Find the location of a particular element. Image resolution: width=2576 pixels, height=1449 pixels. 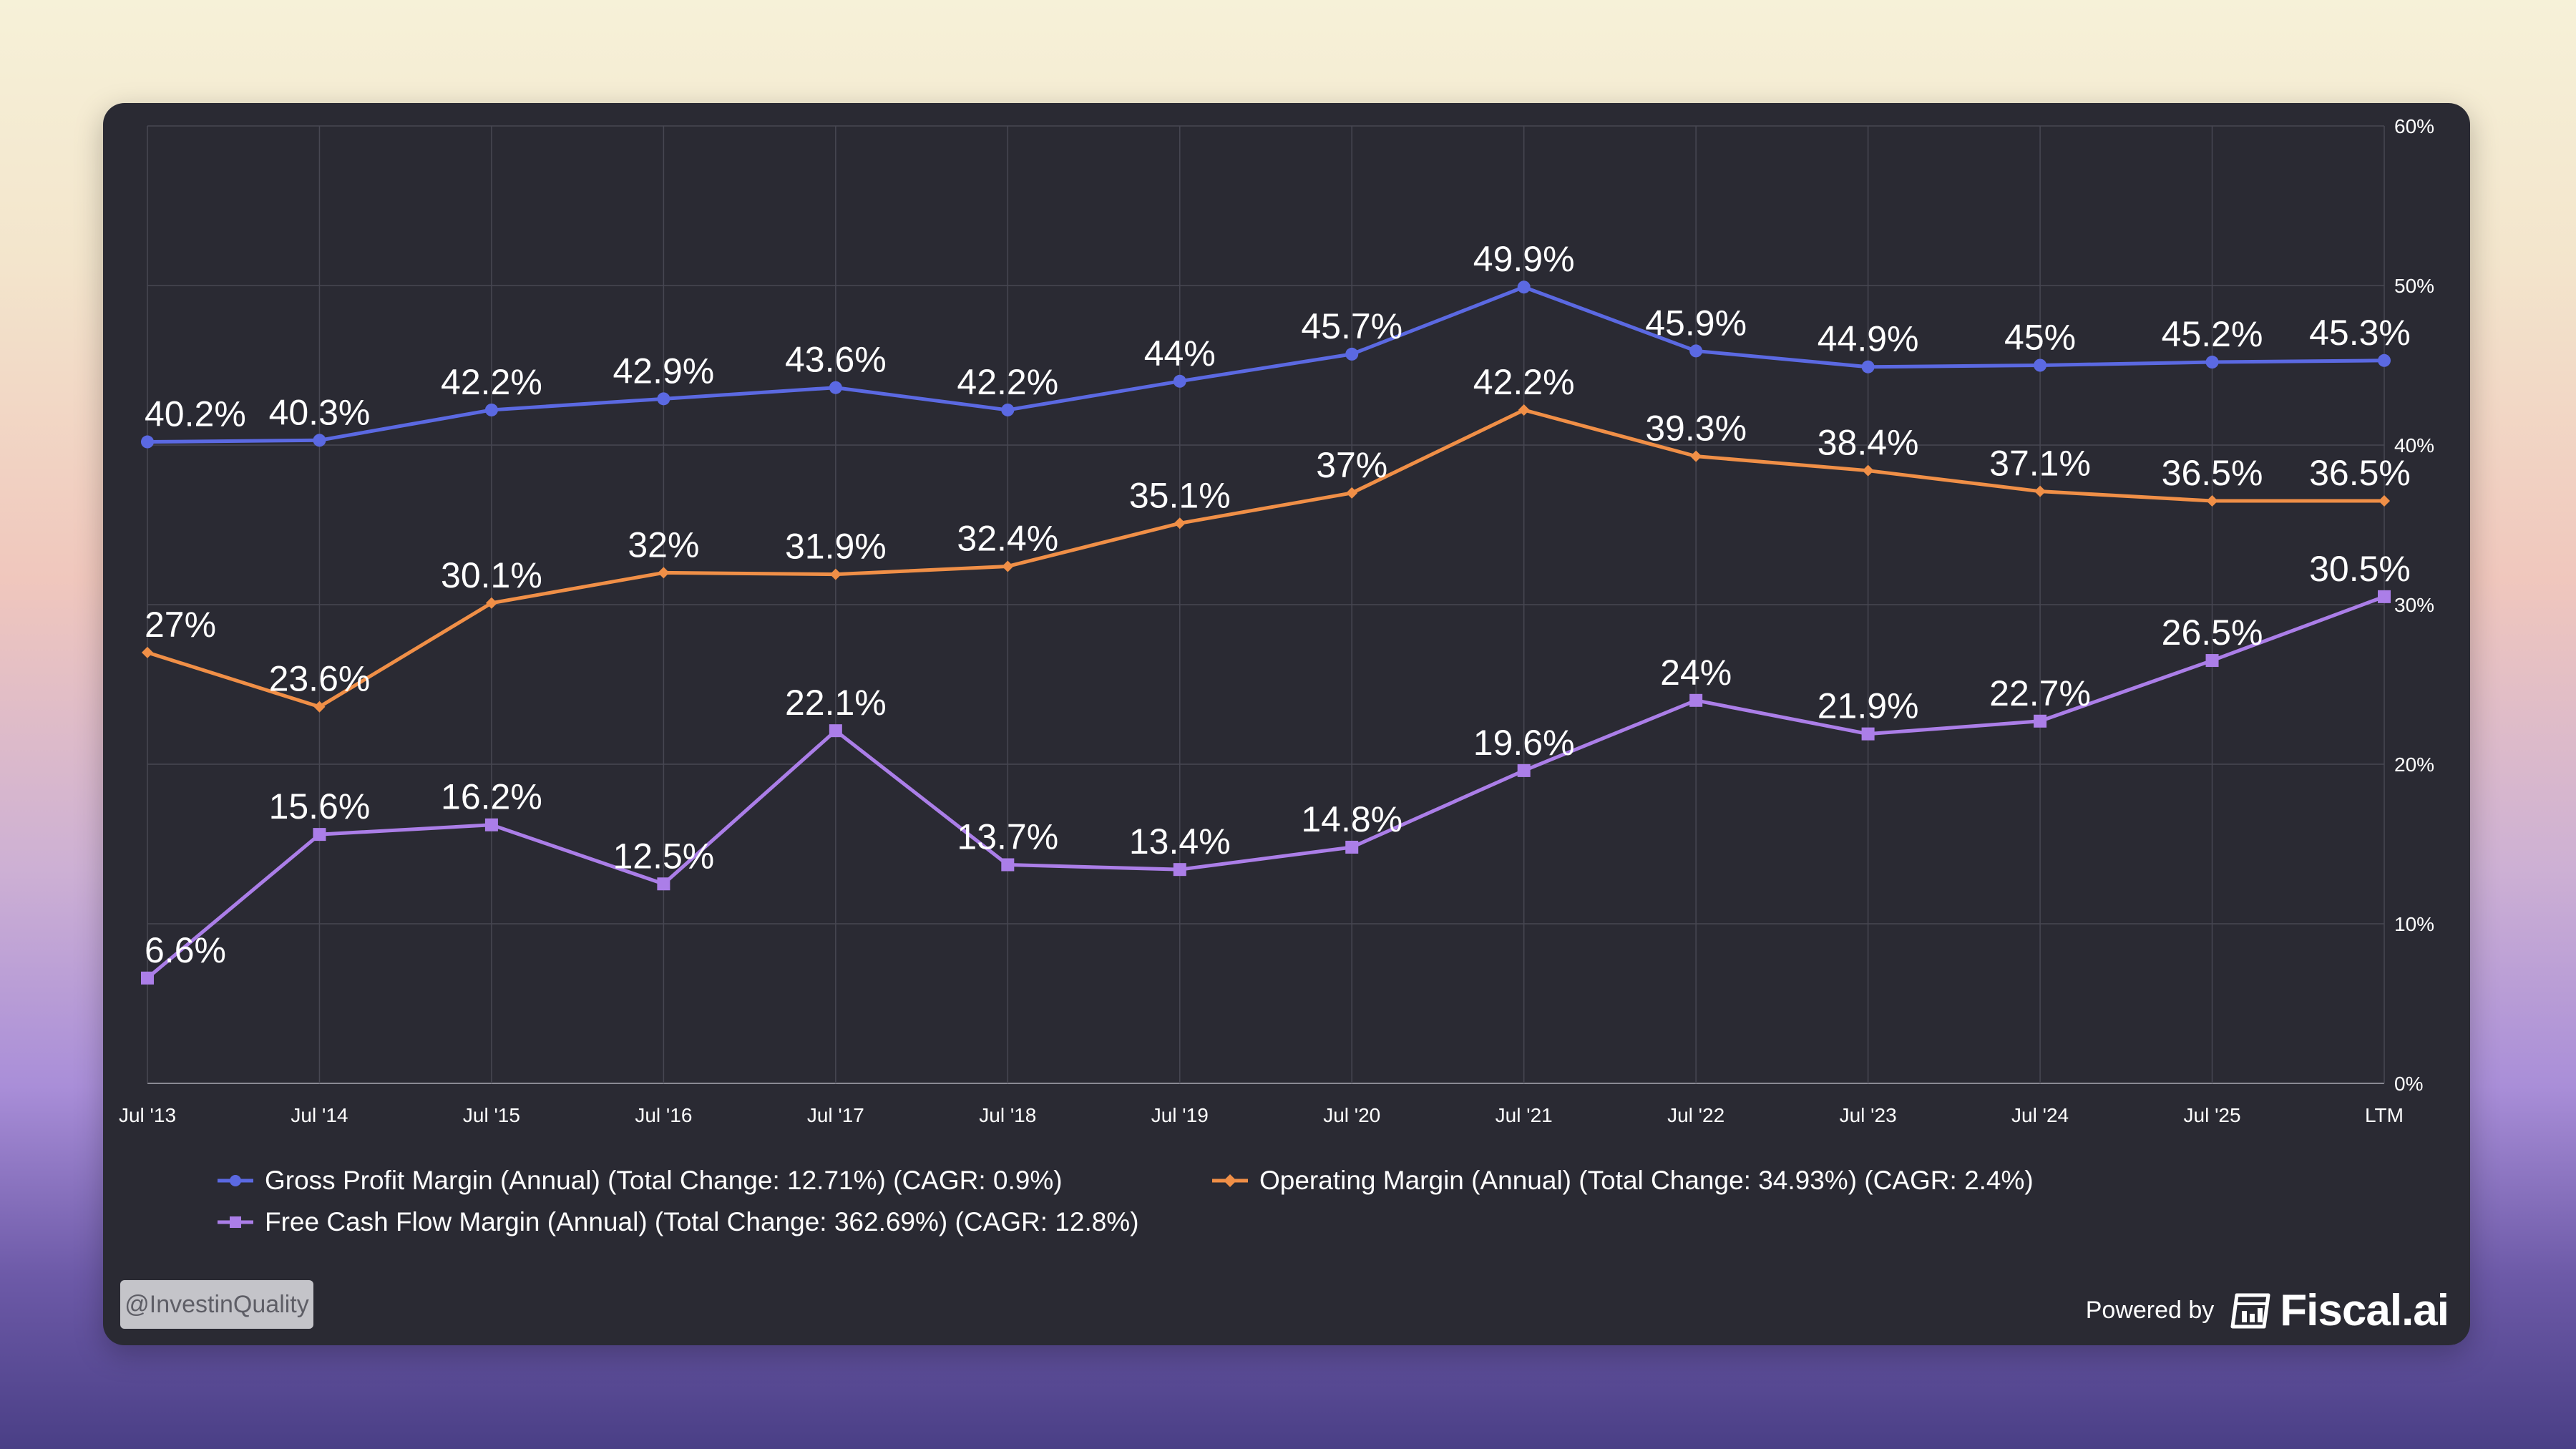

data-label-gross-profit-margin: 44.9% is located at coordinates (1868, 339).